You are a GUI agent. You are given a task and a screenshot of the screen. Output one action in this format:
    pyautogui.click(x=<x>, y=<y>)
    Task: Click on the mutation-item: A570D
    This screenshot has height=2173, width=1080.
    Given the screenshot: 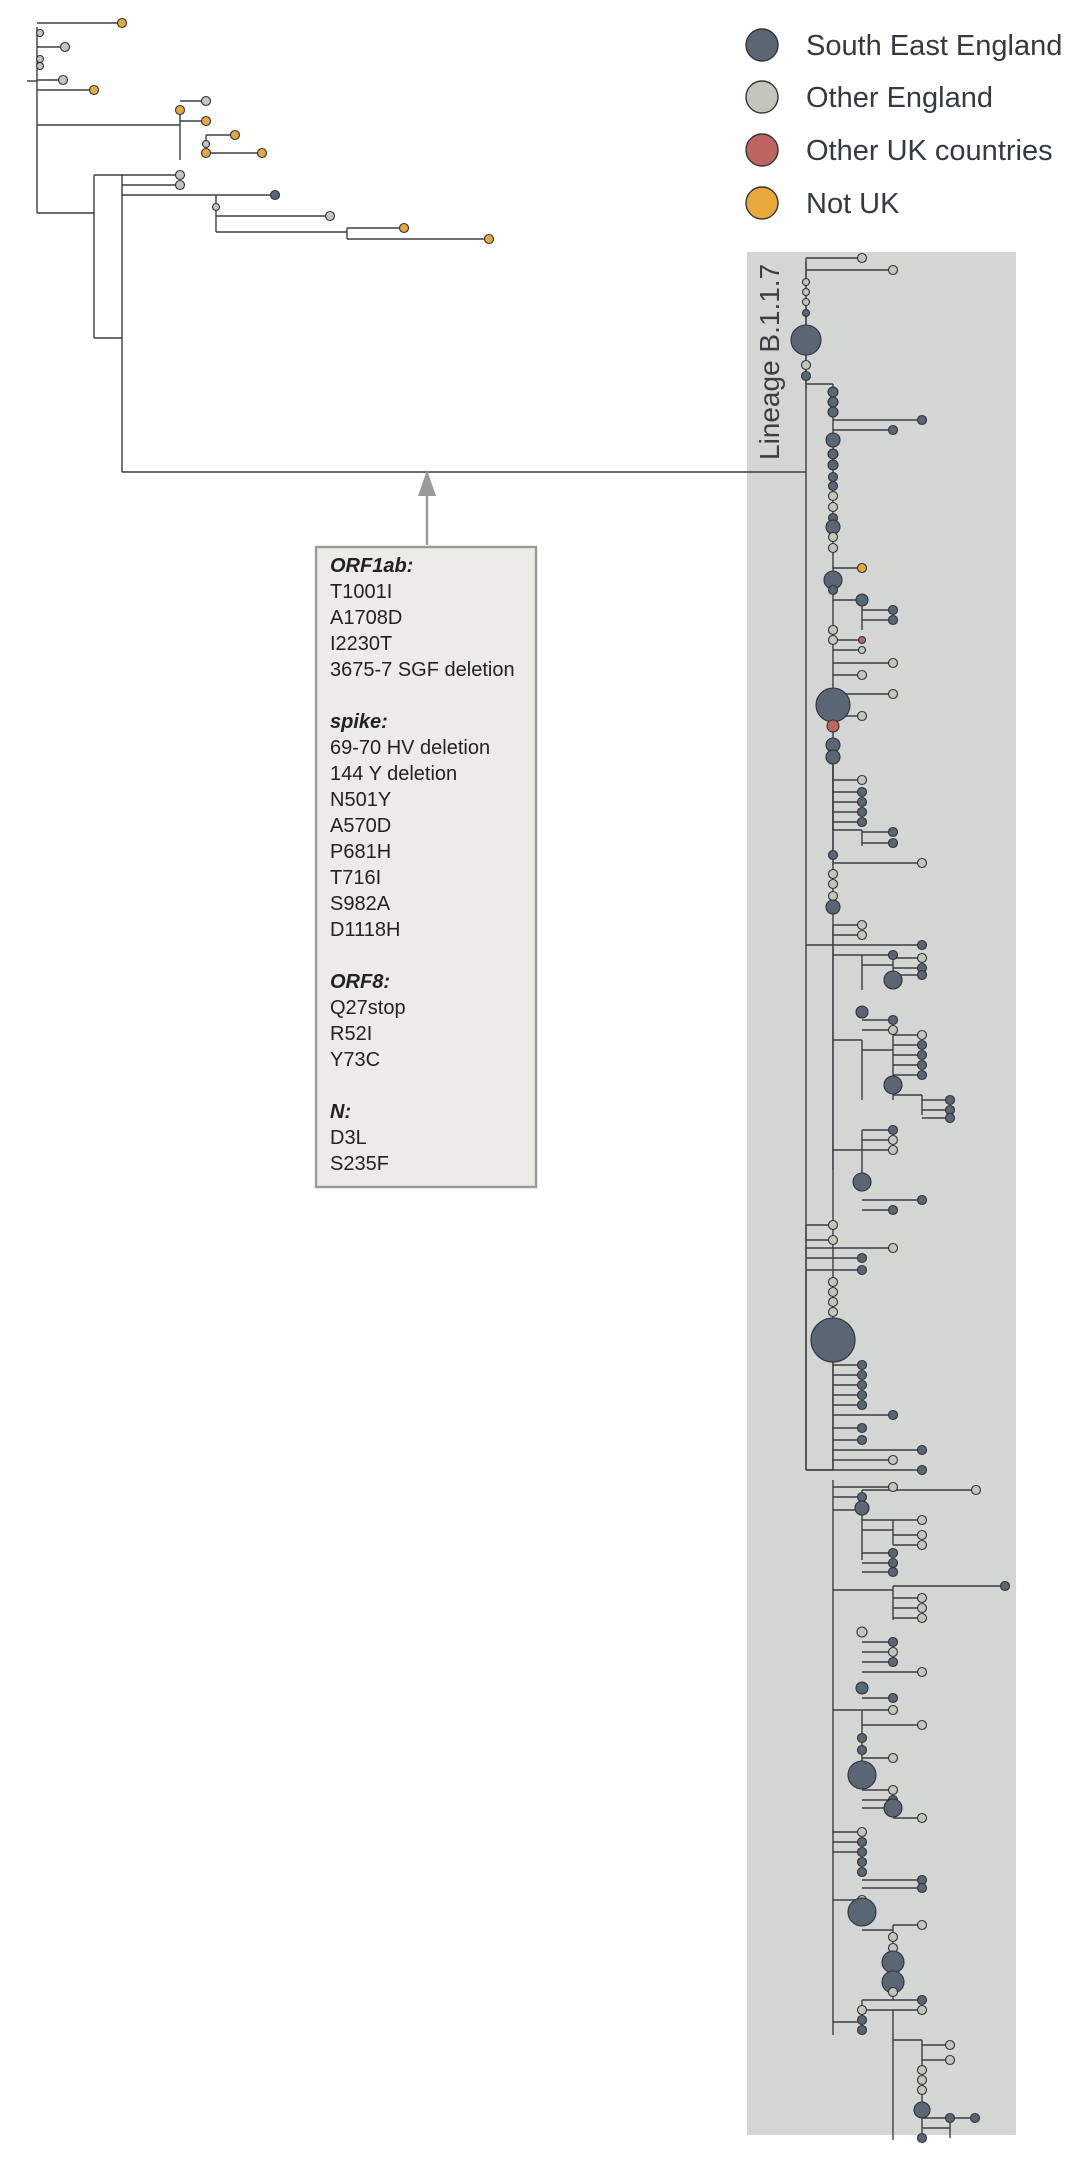 What is the action you would take?
    pyautogui.click(x=360, y=826)
    